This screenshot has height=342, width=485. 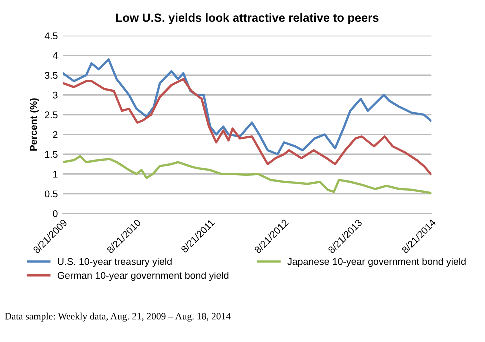 I want to click on y-tick-label: 0.5, so click(x=51, y=194).